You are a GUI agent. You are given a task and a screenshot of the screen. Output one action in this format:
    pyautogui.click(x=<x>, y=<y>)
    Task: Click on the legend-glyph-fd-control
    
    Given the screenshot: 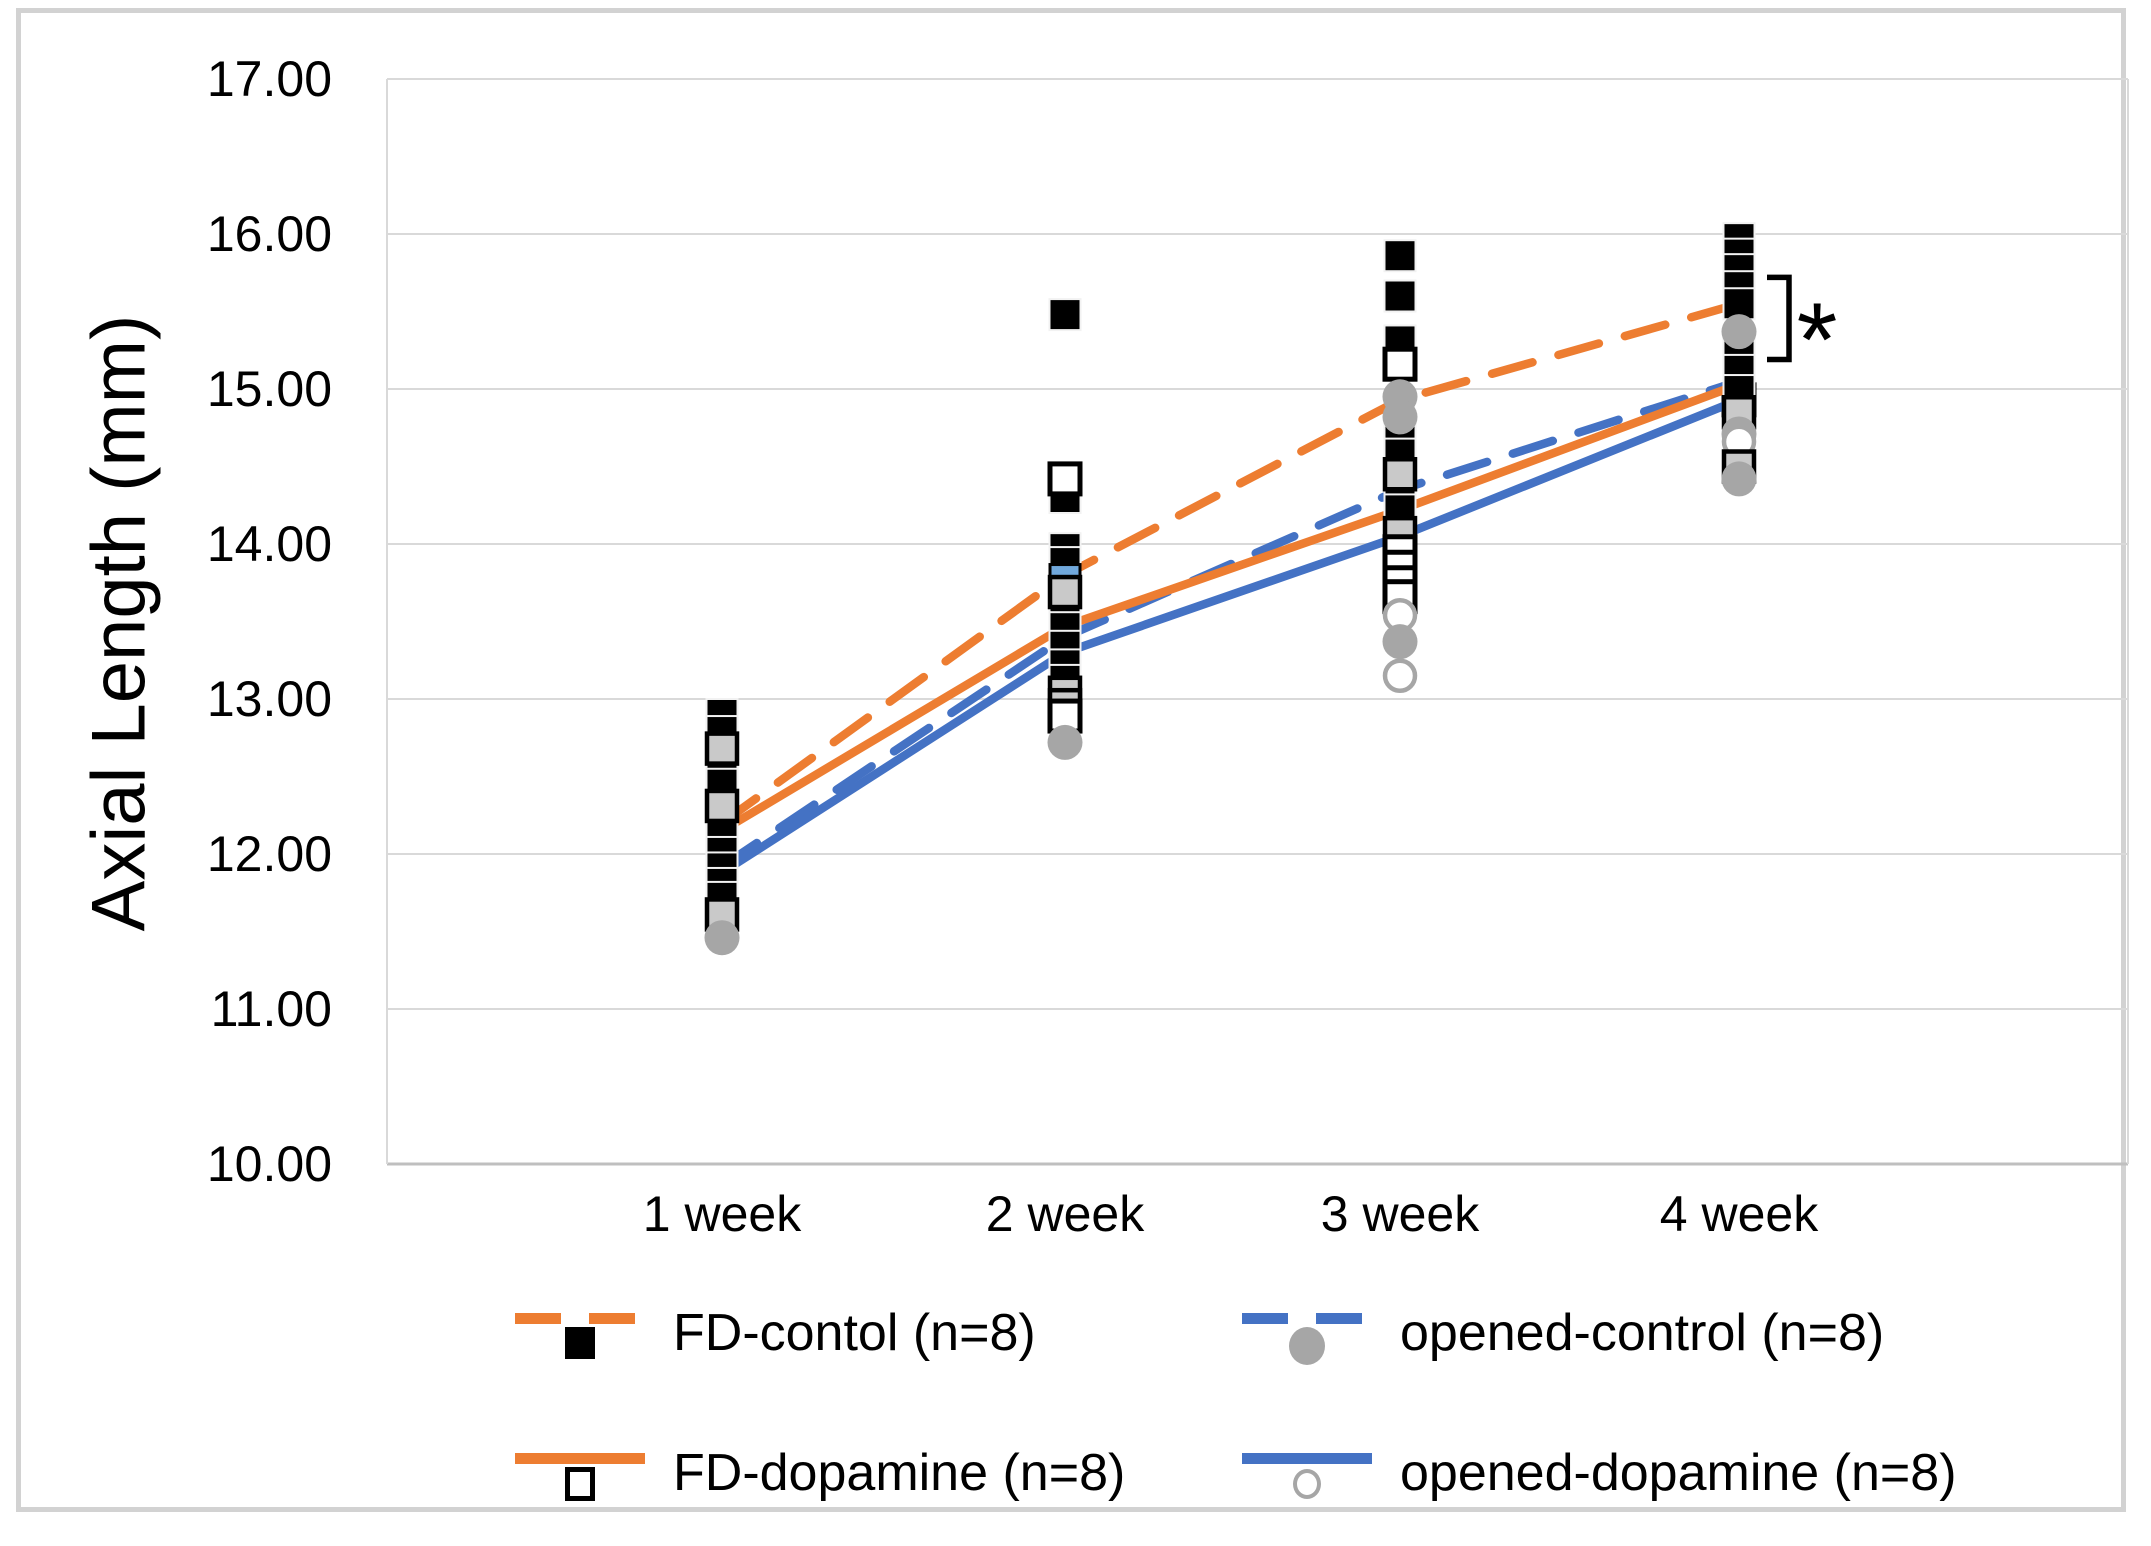 What is the action you would take?
    pyautogui.click(x=580, y=1333)
    